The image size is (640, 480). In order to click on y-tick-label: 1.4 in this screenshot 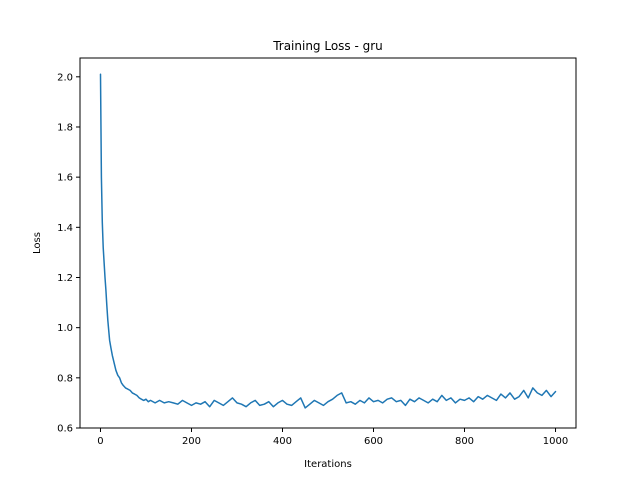, I will do `click(65, 228)`.